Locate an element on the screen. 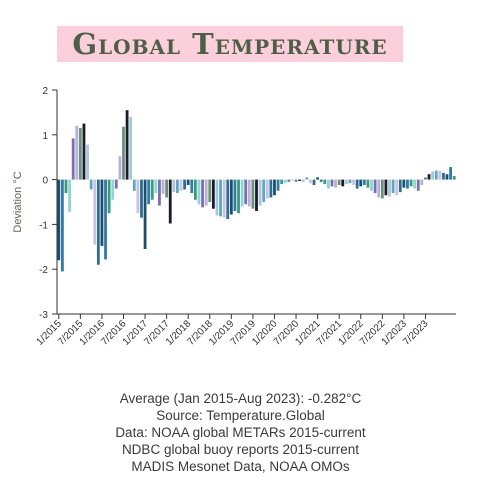 The width and height of the screenshot is (481, 482). chart-title: Global Temperature is located at coordinates (230, 44).